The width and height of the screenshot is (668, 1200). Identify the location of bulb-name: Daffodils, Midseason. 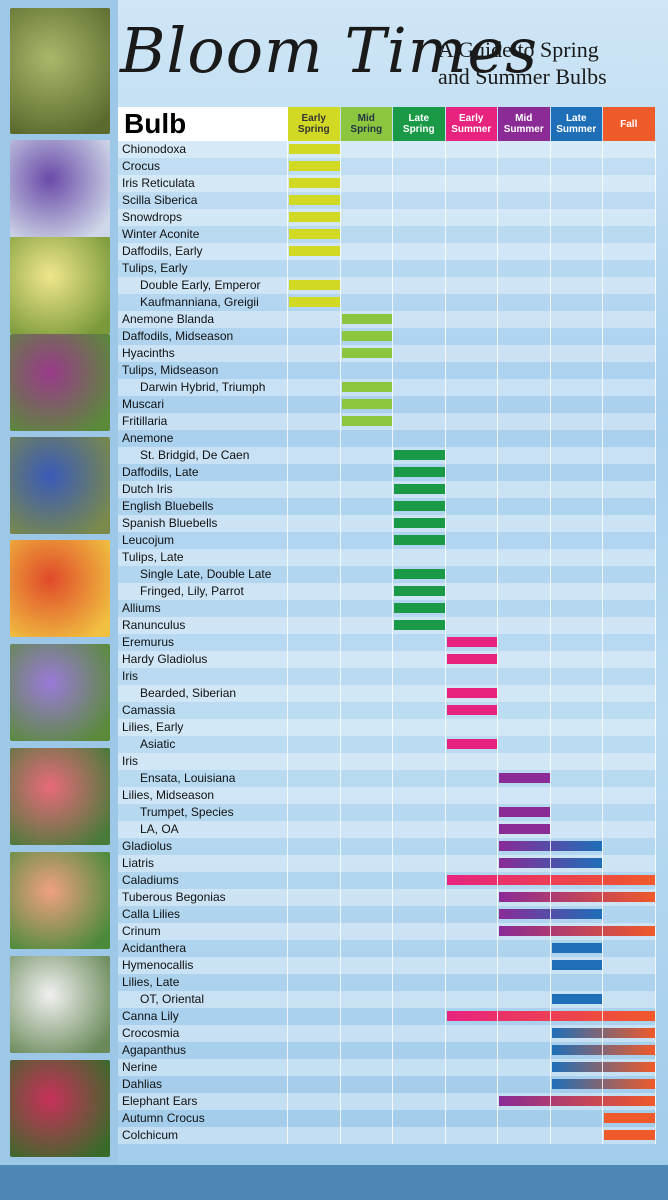
(178, 336).